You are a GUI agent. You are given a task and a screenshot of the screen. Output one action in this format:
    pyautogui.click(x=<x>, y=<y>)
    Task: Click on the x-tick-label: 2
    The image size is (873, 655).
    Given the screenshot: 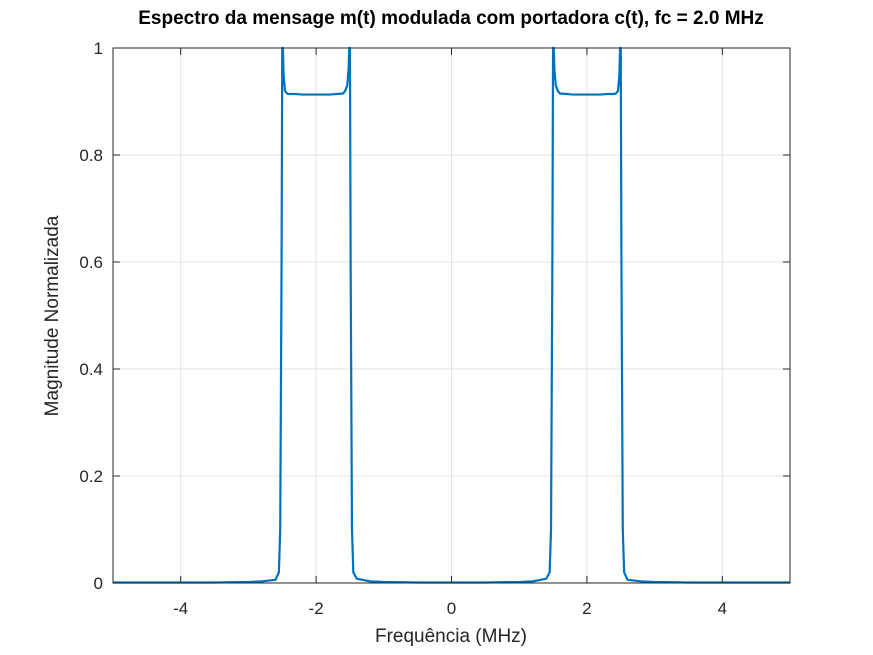 What is the action you would take?
    pyautogui.click(x=586, y=608)
    